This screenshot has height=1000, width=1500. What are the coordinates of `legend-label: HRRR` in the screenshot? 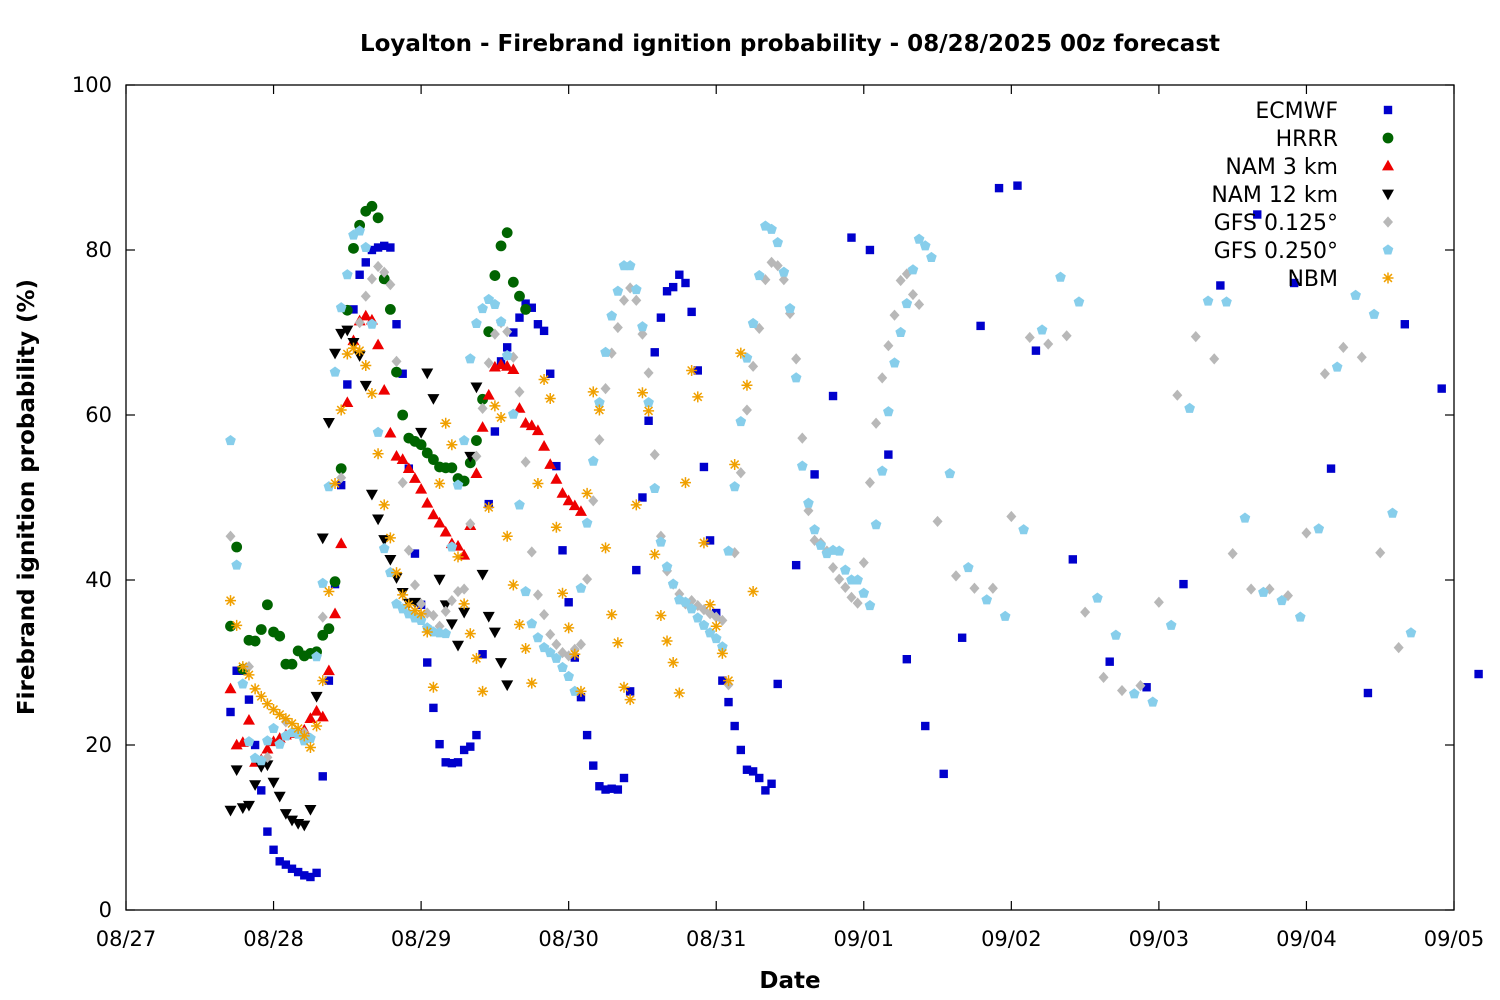 It's located at (1307, 139).